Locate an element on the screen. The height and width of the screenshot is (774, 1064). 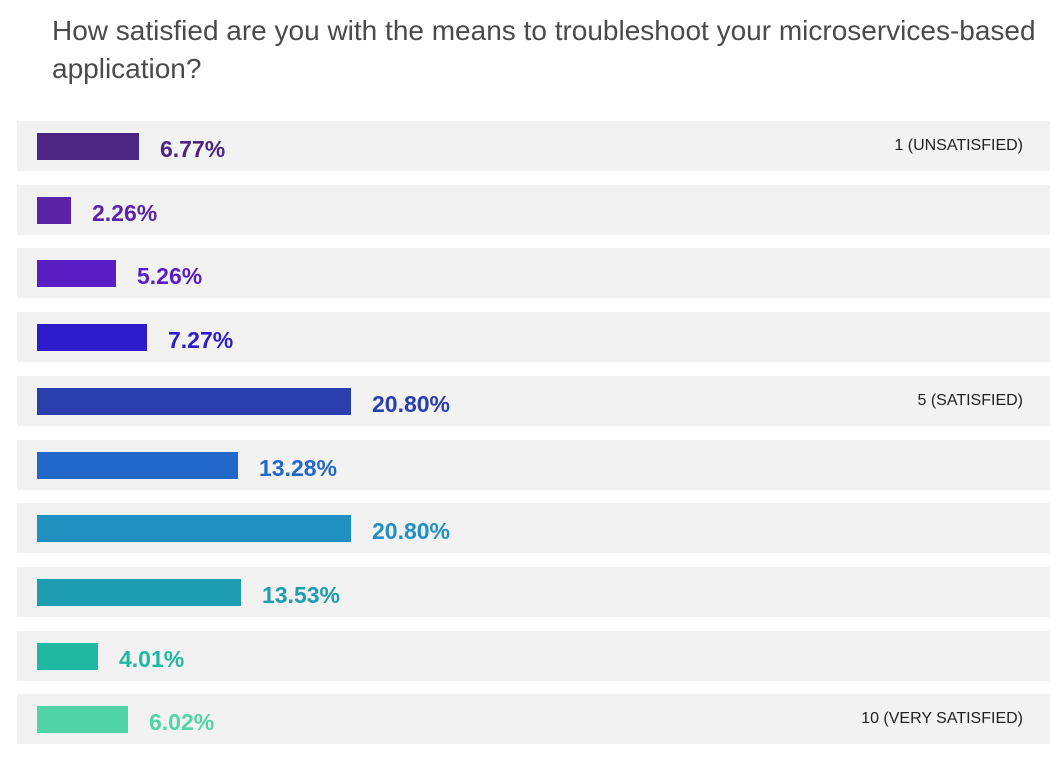
chart-row: 6.02% 10 (VERY SATISFIED) is located at coordinates (533, 719).